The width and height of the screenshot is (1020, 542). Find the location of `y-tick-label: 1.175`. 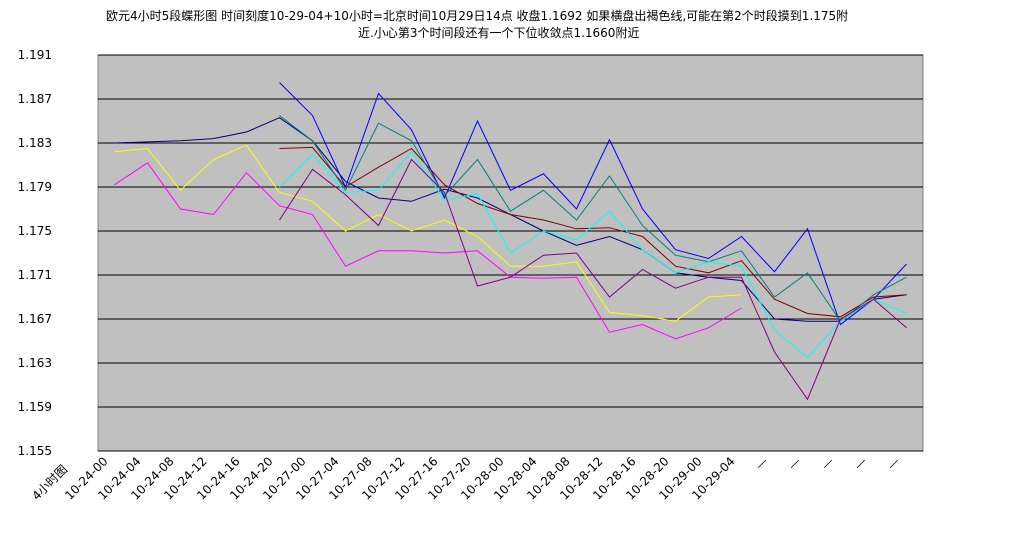

y-tick-label: 1.175 is located at coordinates (35, 231).